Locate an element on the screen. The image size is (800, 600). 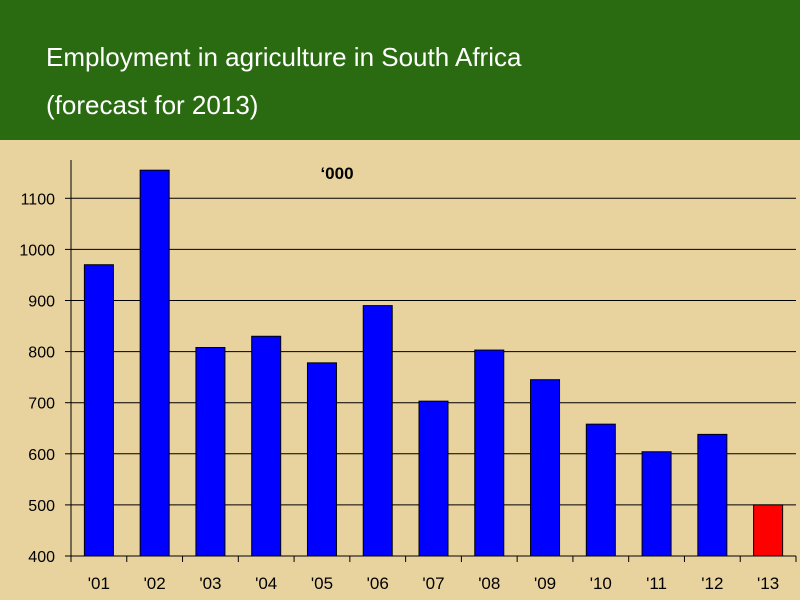
x-tick-label: '13 is located at coordinates (768, 583).